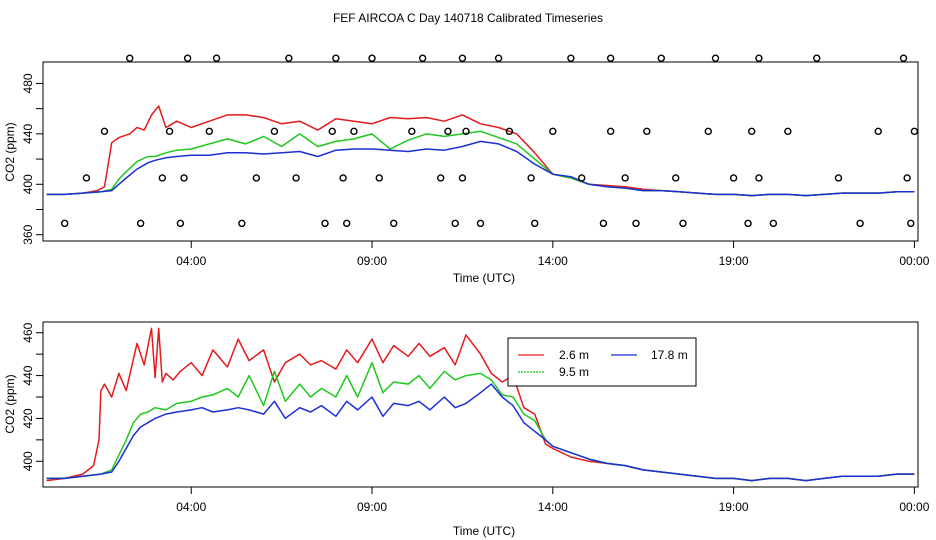  What do you see at coordinates (484, 531) in the screenshot?
I see `bottom-x-axis-label: Time (UTC)` at bounding box center [484, 531].